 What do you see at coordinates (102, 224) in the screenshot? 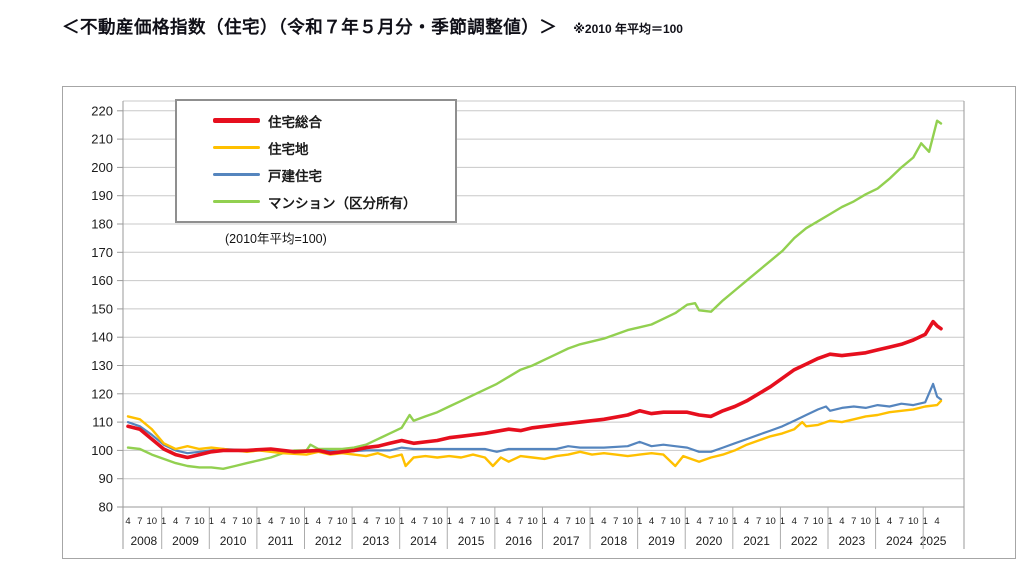
I see `svg-text: 180` at bounding box center [102, 224].